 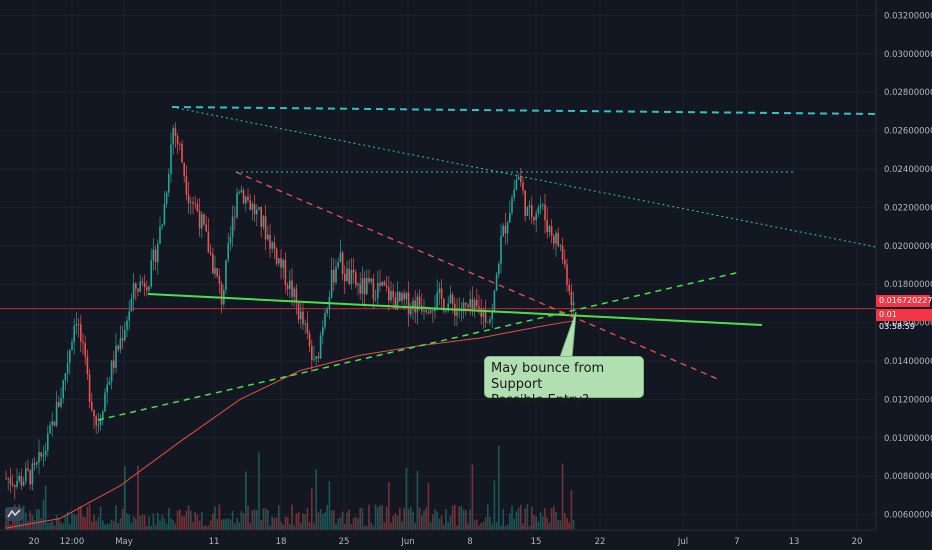 What do you see at coordinates (466, 539) in the screenshot?
I see `time-axis: 20 12:00 May 11 18 25 Jun 8 15 22 Jul 7 13 20` at bounding box center [466, 539].